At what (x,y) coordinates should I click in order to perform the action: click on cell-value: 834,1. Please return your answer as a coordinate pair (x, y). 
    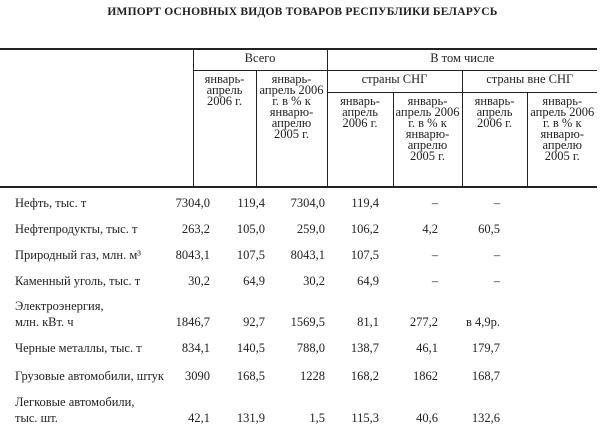
    Looking at the image, I should click on (195, 348).